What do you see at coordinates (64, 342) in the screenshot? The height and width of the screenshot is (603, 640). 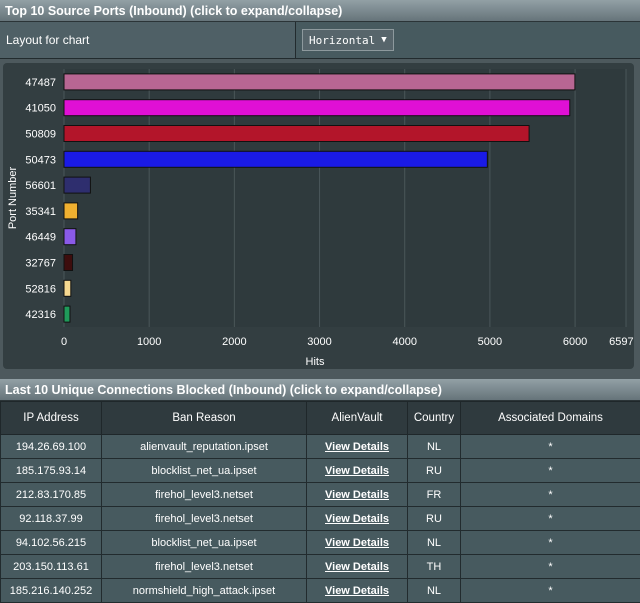 I see `x-tick-label: 0` at bounding box center [64, 342].